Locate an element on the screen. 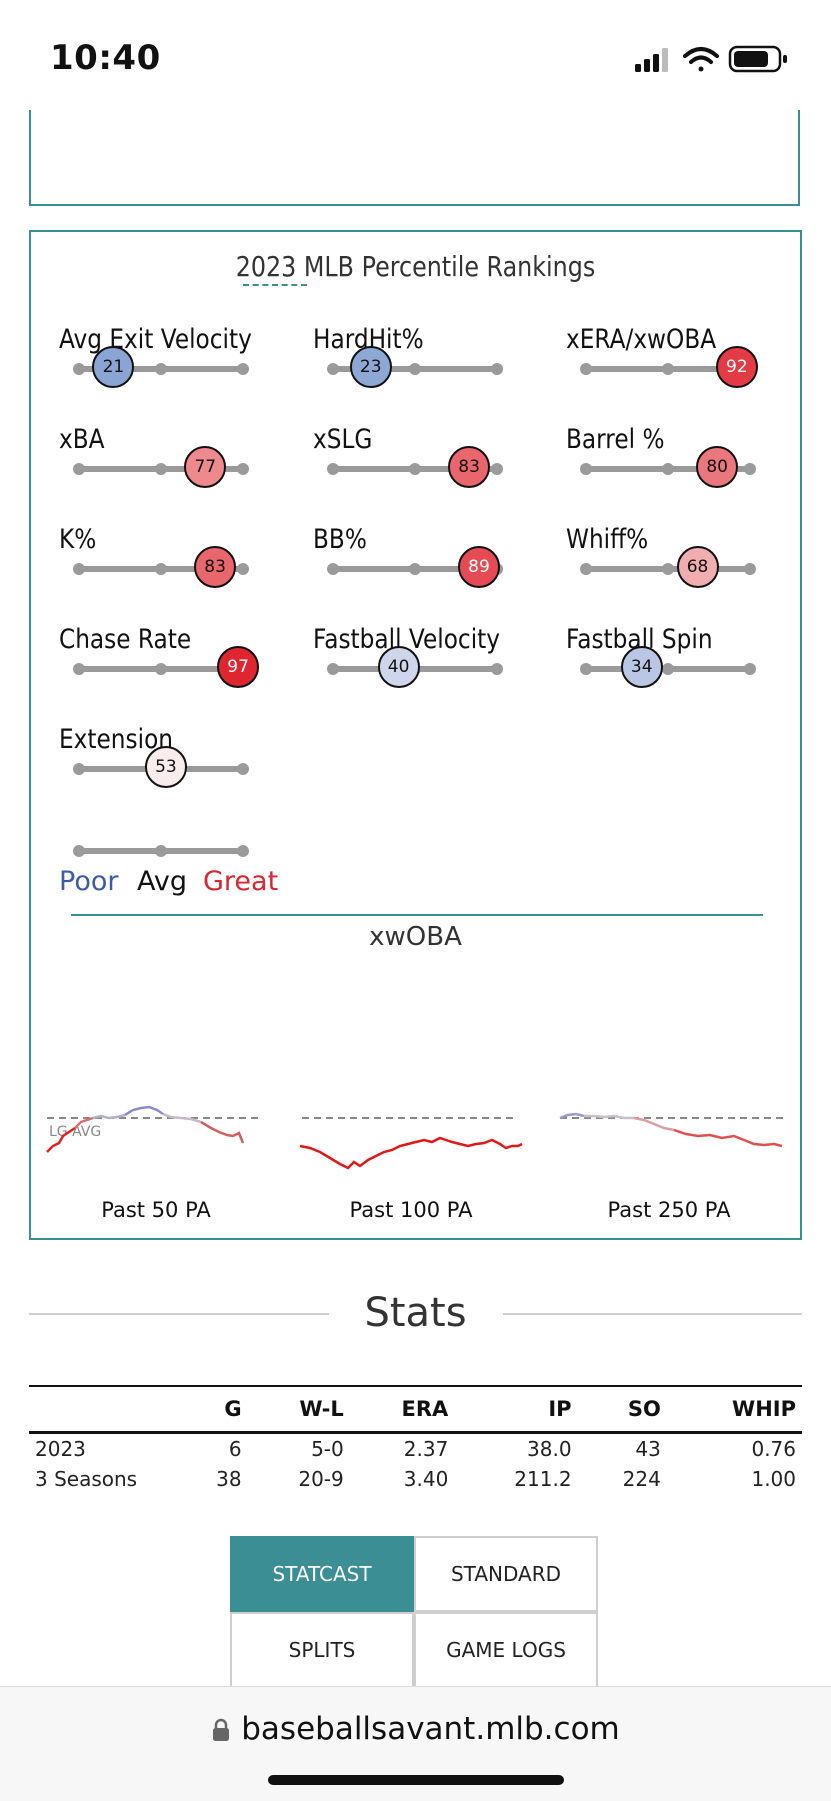 The width and height of the screenshot is (831, 1801). table-cell: 1.00 is located at coordinates (773, 1479).